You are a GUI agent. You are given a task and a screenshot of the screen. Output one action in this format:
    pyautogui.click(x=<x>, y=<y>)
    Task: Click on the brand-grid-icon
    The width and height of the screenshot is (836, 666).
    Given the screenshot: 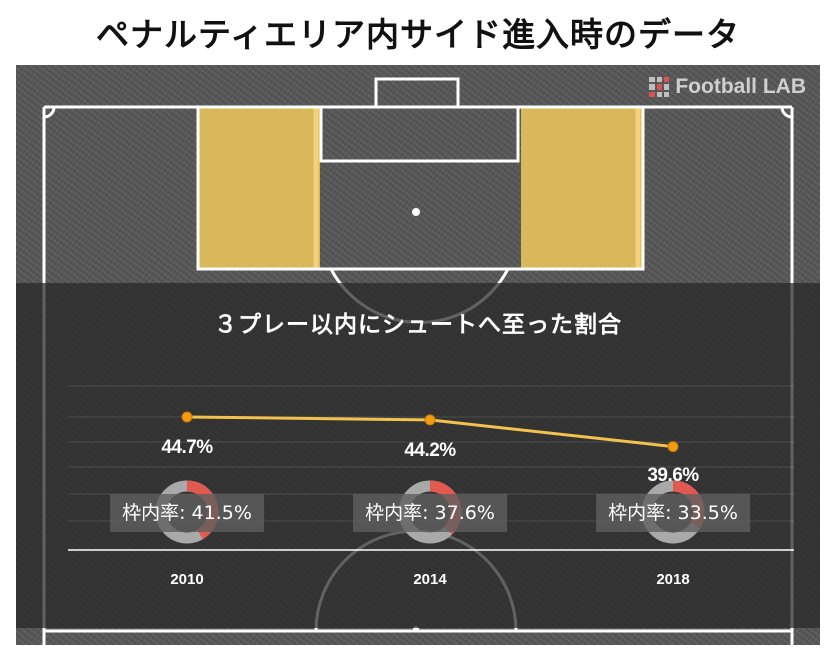 What is the action you would take?
    pyautogui.click(x=659, y=87)
    